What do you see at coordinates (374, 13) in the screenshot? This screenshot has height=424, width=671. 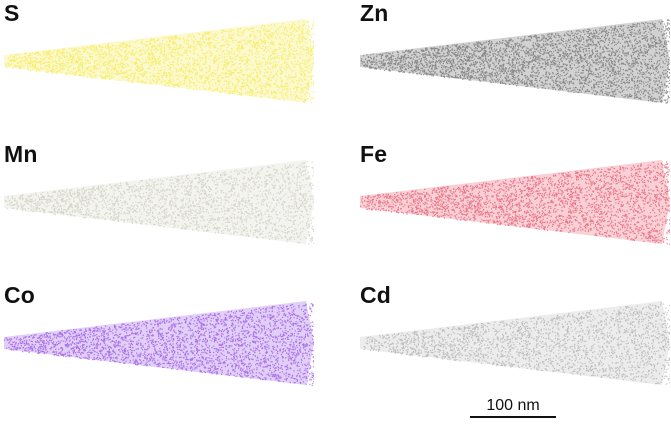 I see `element-label: Zn` at bounding box center [374, 13].